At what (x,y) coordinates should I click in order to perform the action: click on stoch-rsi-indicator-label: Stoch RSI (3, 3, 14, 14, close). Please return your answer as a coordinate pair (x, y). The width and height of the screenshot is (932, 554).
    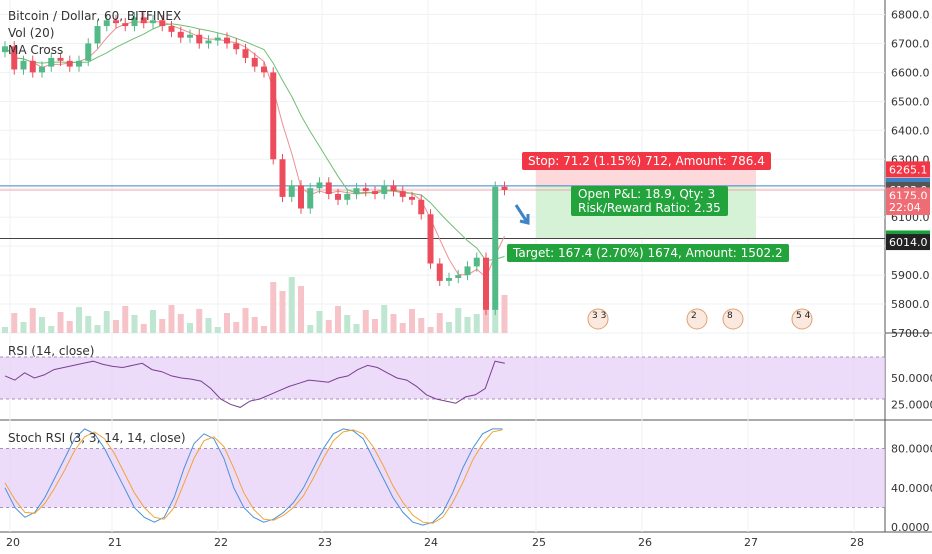
    Looking at the image, I should click on (97, 438).